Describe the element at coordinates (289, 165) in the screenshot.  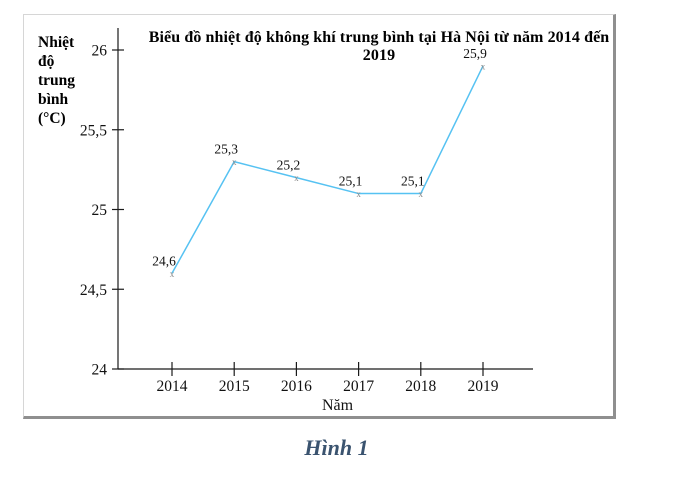
I see `data-point-label: 25,2` at that location.